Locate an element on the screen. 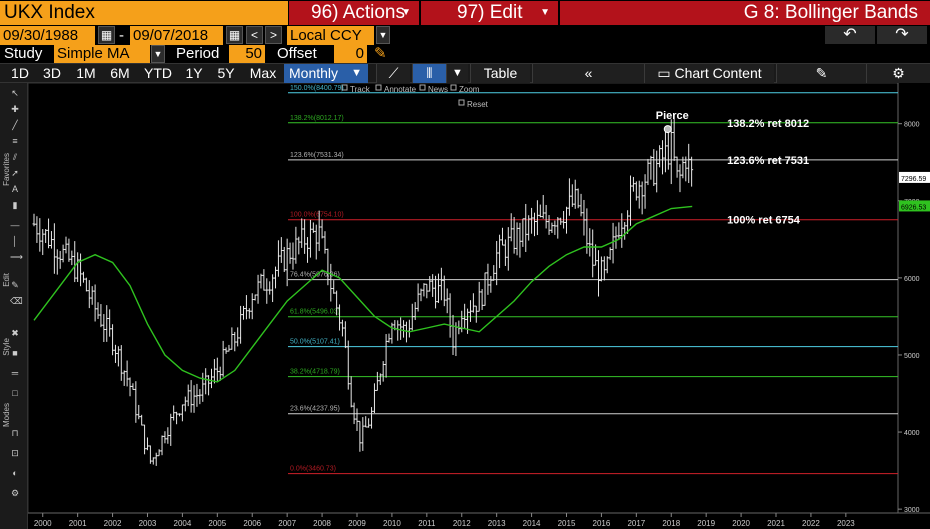 The height and width of the screenshot is (529, 930). news-control: News is located at coordinates (438, 89).